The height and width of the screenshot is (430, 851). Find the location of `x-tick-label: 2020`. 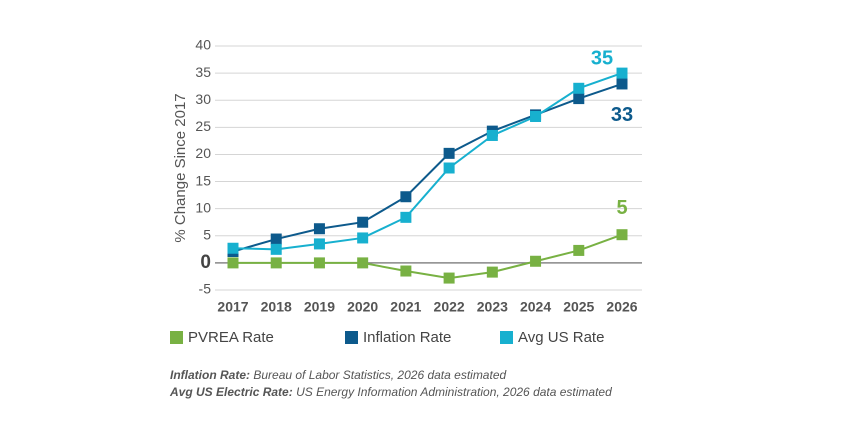

x-tick-label: 2020 is located at coordinates (362, 307).